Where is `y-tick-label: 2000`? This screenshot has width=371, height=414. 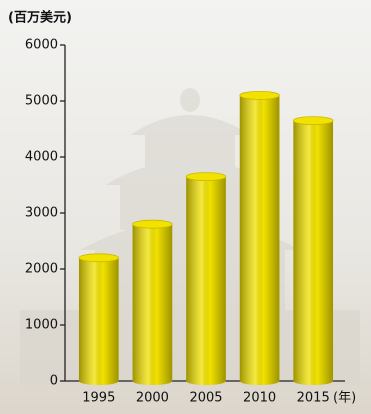 y-tick-label: 2000 is located at coordinates (41, 269).